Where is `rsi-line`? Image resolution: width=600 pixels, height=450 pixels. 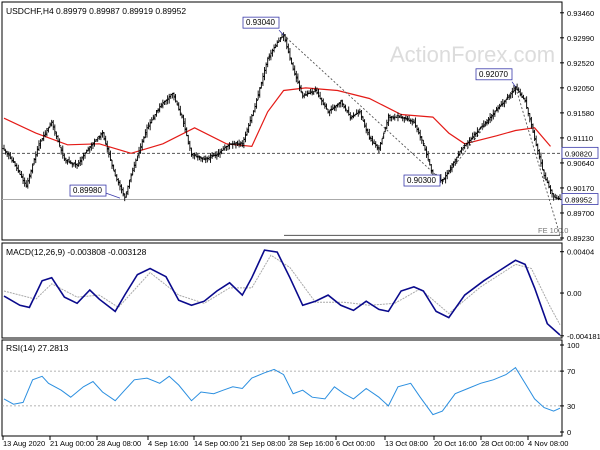
rsi-line is located at coordinates (282, 391).